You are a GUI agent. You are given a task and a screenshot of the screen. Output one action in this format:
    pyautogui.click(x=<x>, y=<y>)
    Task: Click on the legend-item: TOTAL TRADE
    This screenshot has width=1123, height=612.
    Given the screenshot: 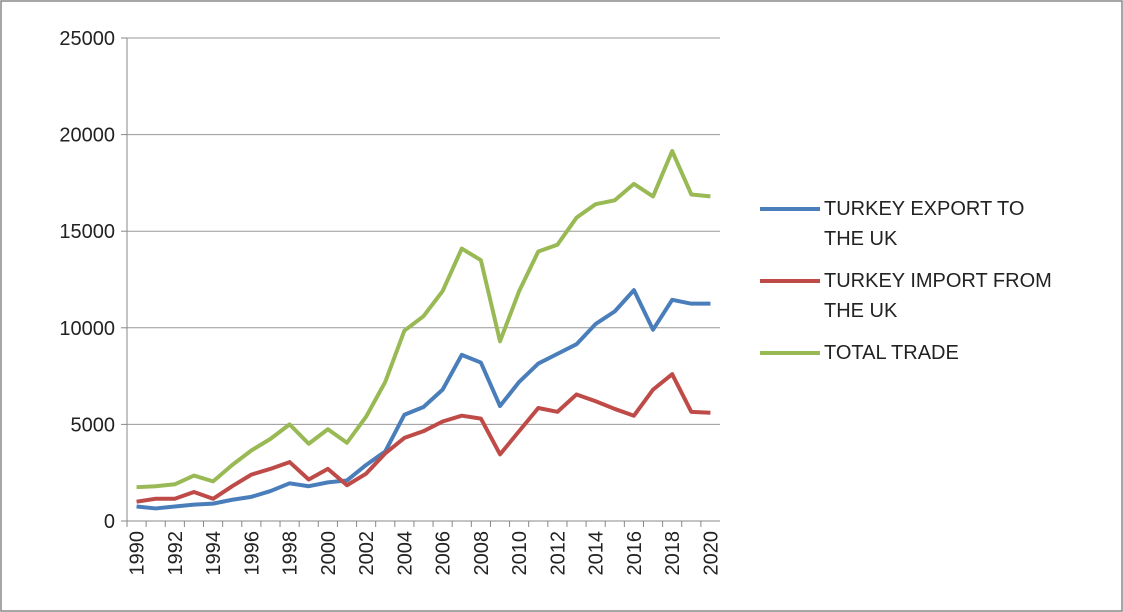 What is the action you would take?
    pyautogui.click(x=910, y=353)
    